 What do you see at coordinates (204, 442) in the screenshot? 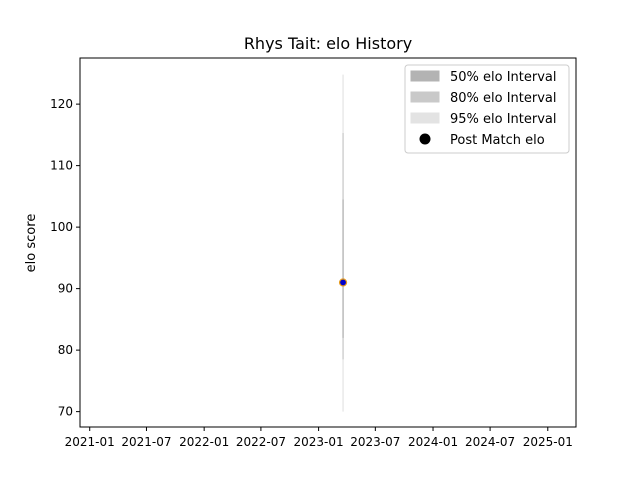
I see `x-tick-label-2: 2022-01` at bounding box center [204, 442].